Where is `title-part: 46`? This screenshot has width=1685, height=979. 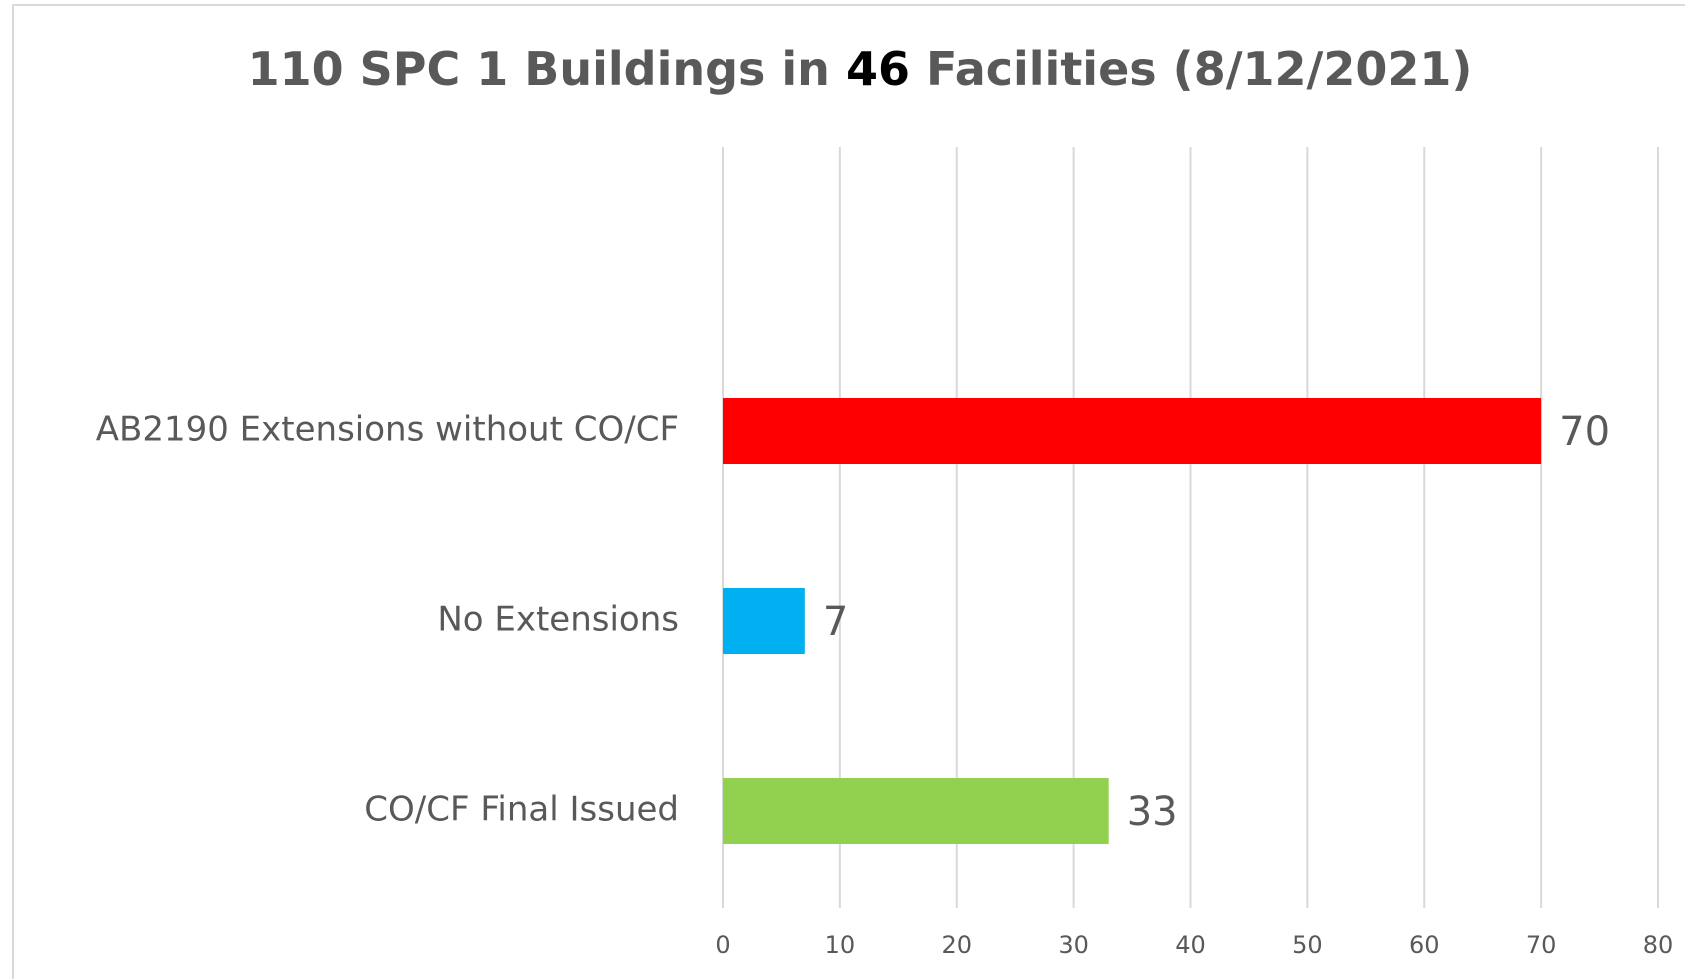 title-part: 46 is located at coordinates (878, 69).